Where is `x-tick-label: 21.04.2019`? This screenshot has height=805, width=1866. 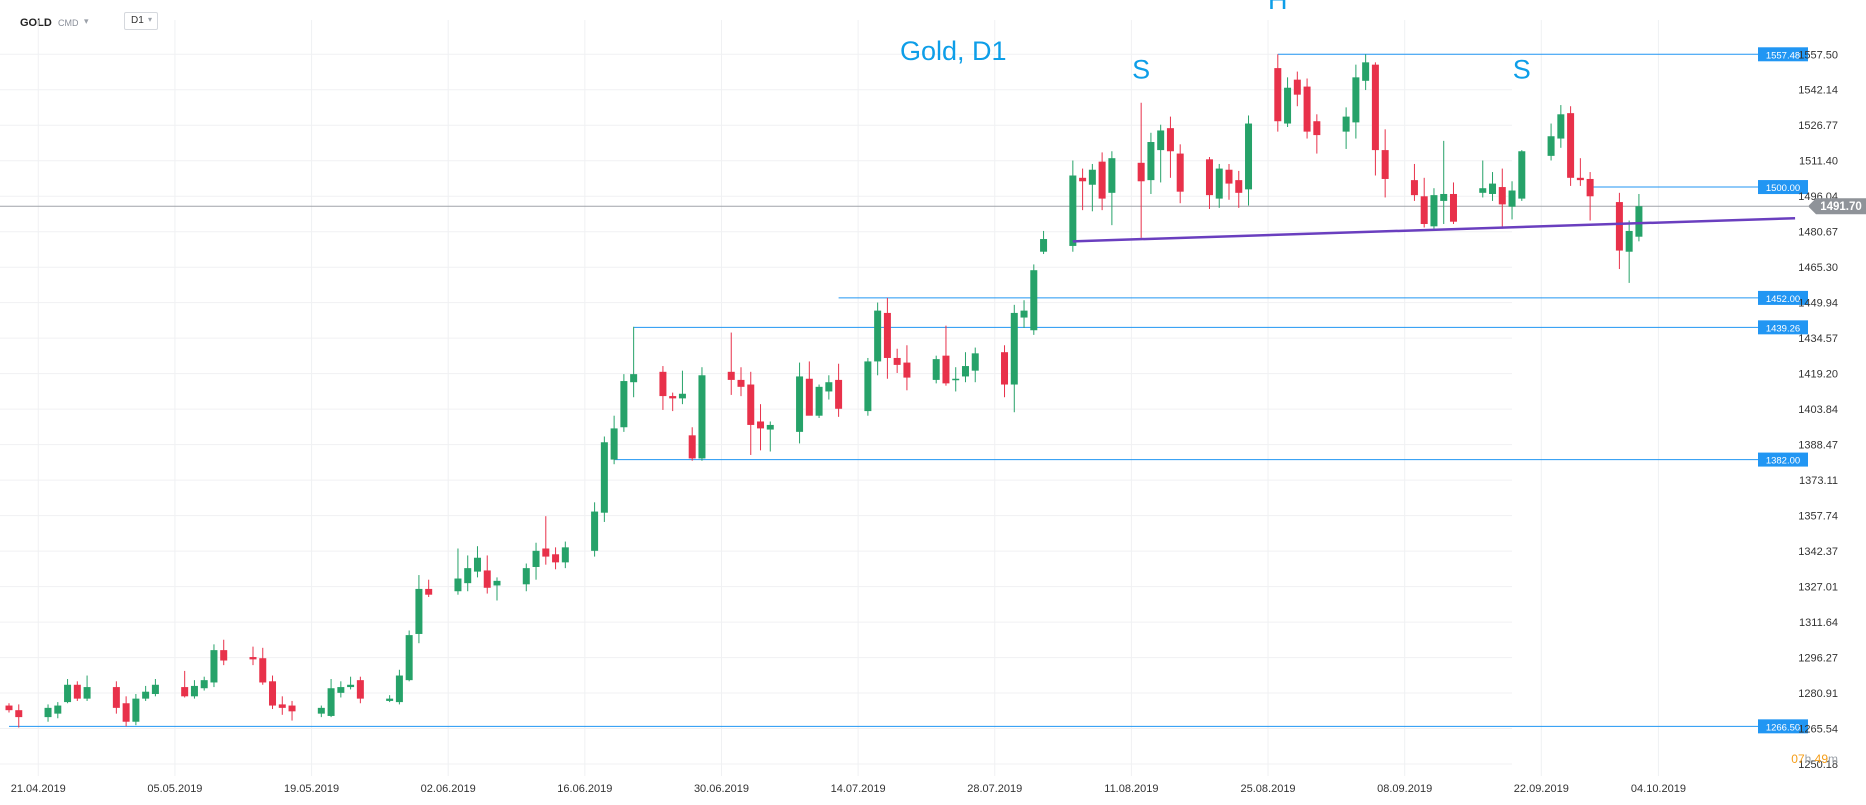 x-tick-label: 21.04.2019 is located at coordinates (38, 789).